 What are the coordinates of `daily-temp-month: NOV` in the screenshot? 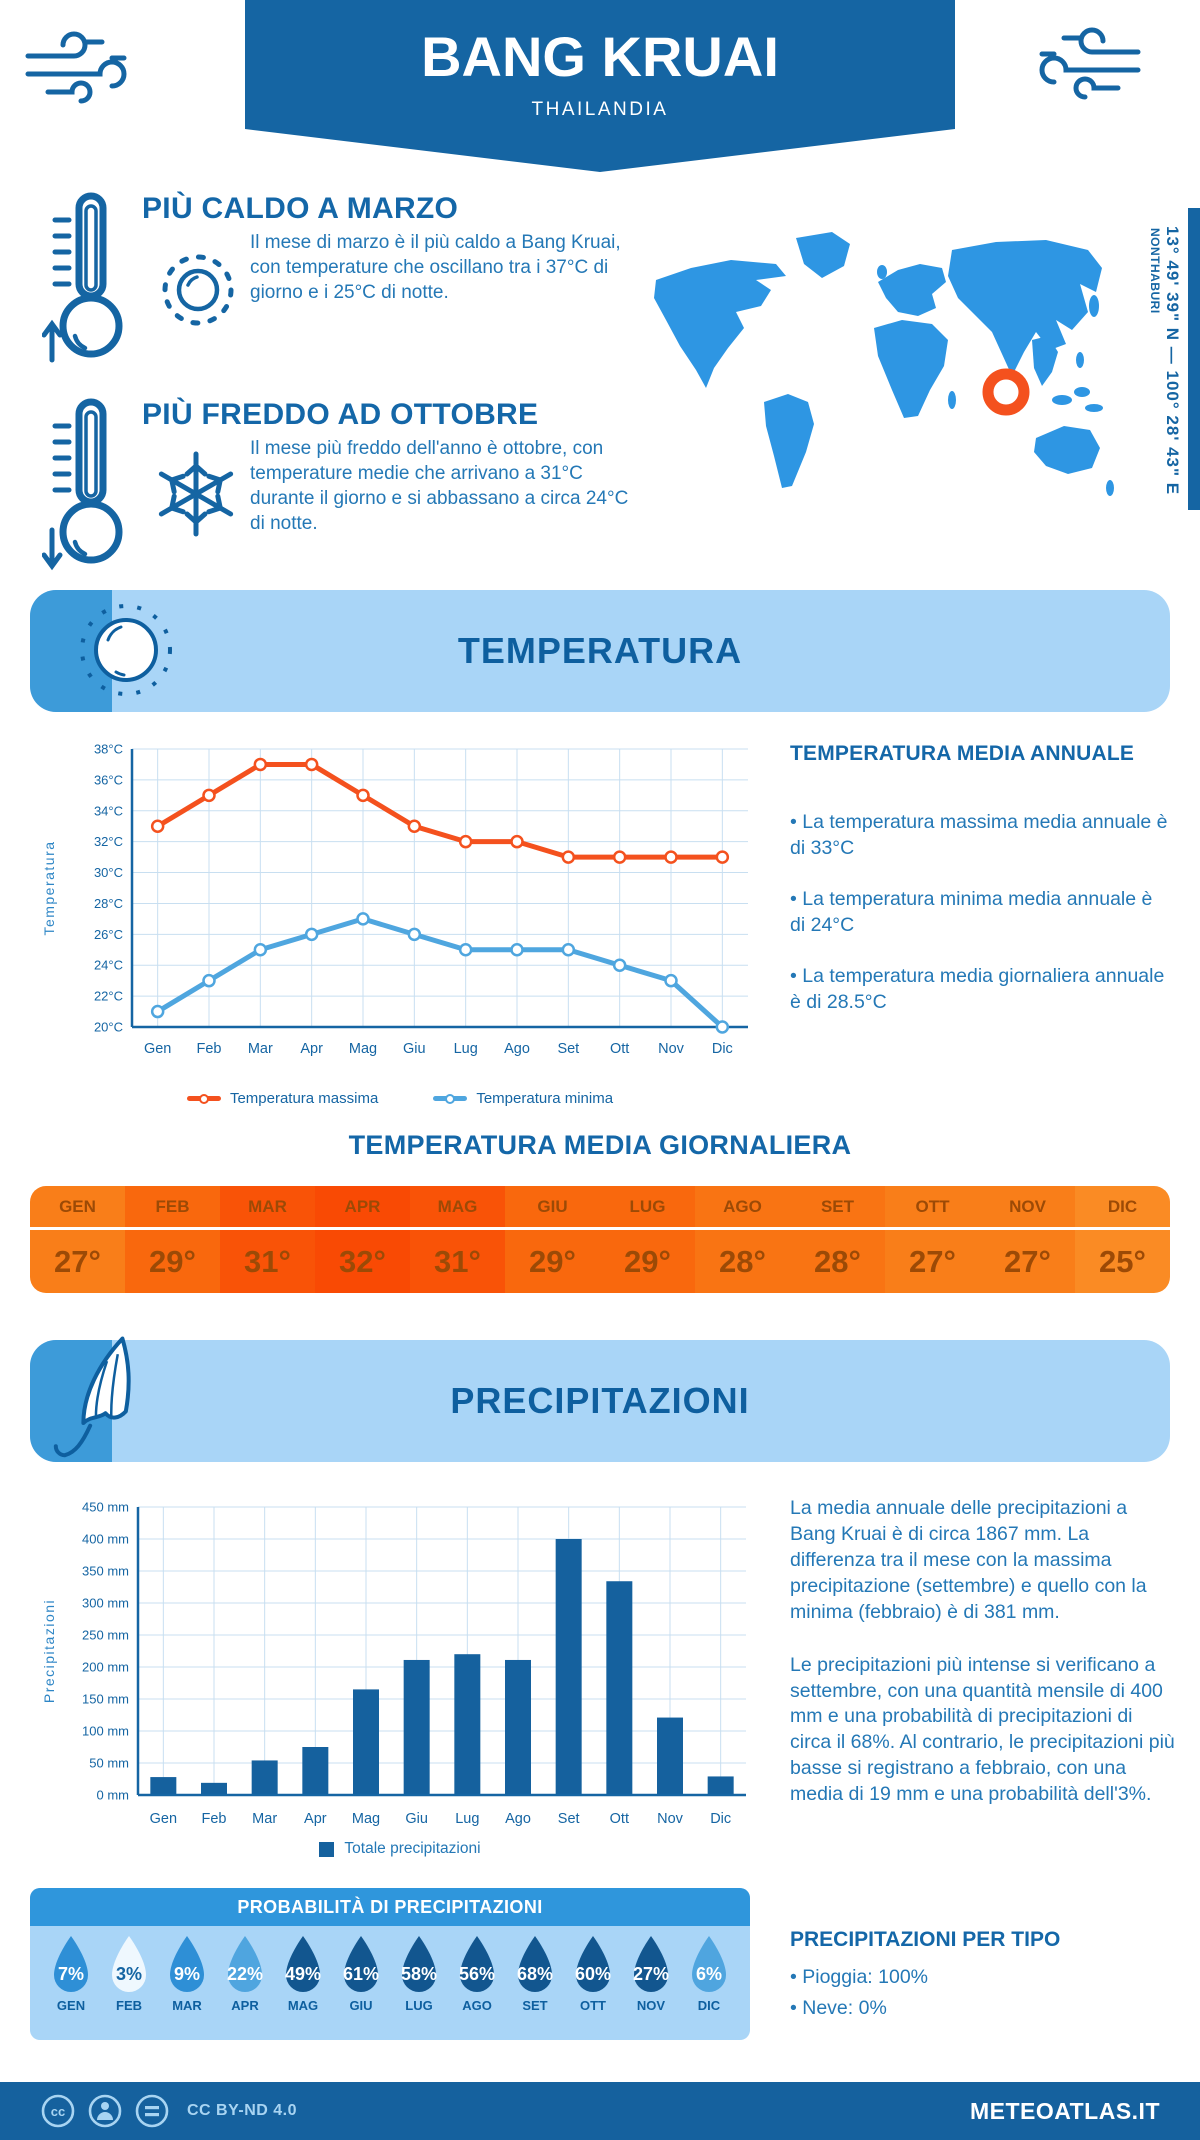 It's located at (1027, 1208).